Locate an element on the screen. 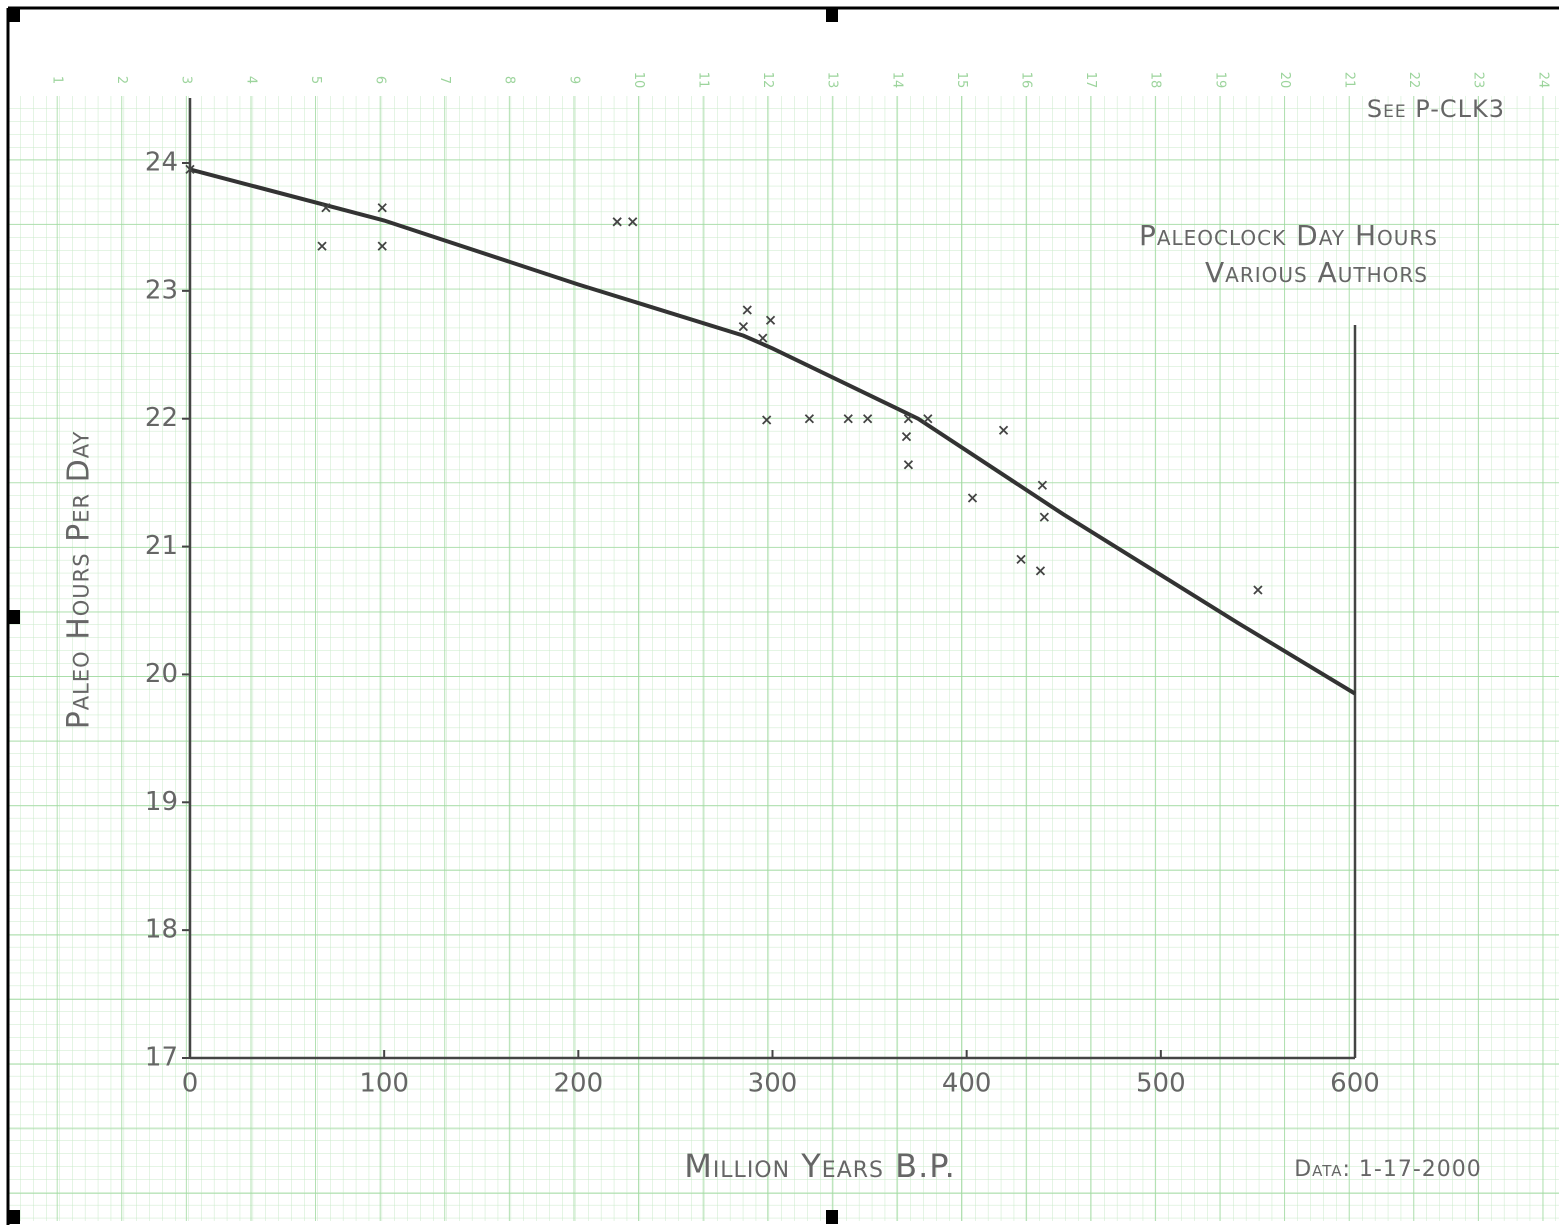 The height and width of the screenshot is (1225, 1559). paper-scale-label: 17 is located at coordinates (1090, 80).